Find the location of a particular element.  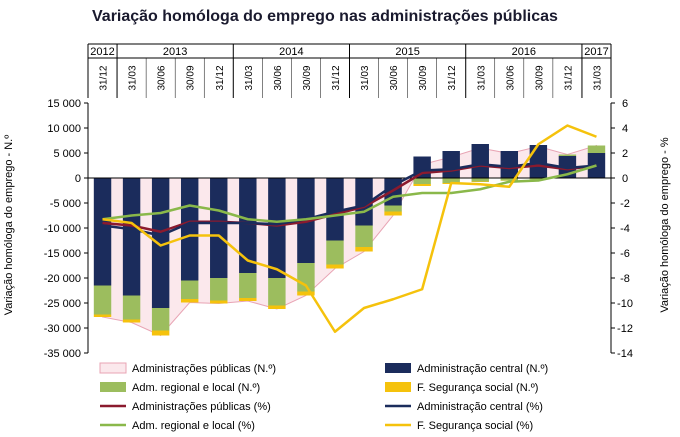

year-label-2017: 2017 is located at coordinates (596, 52).